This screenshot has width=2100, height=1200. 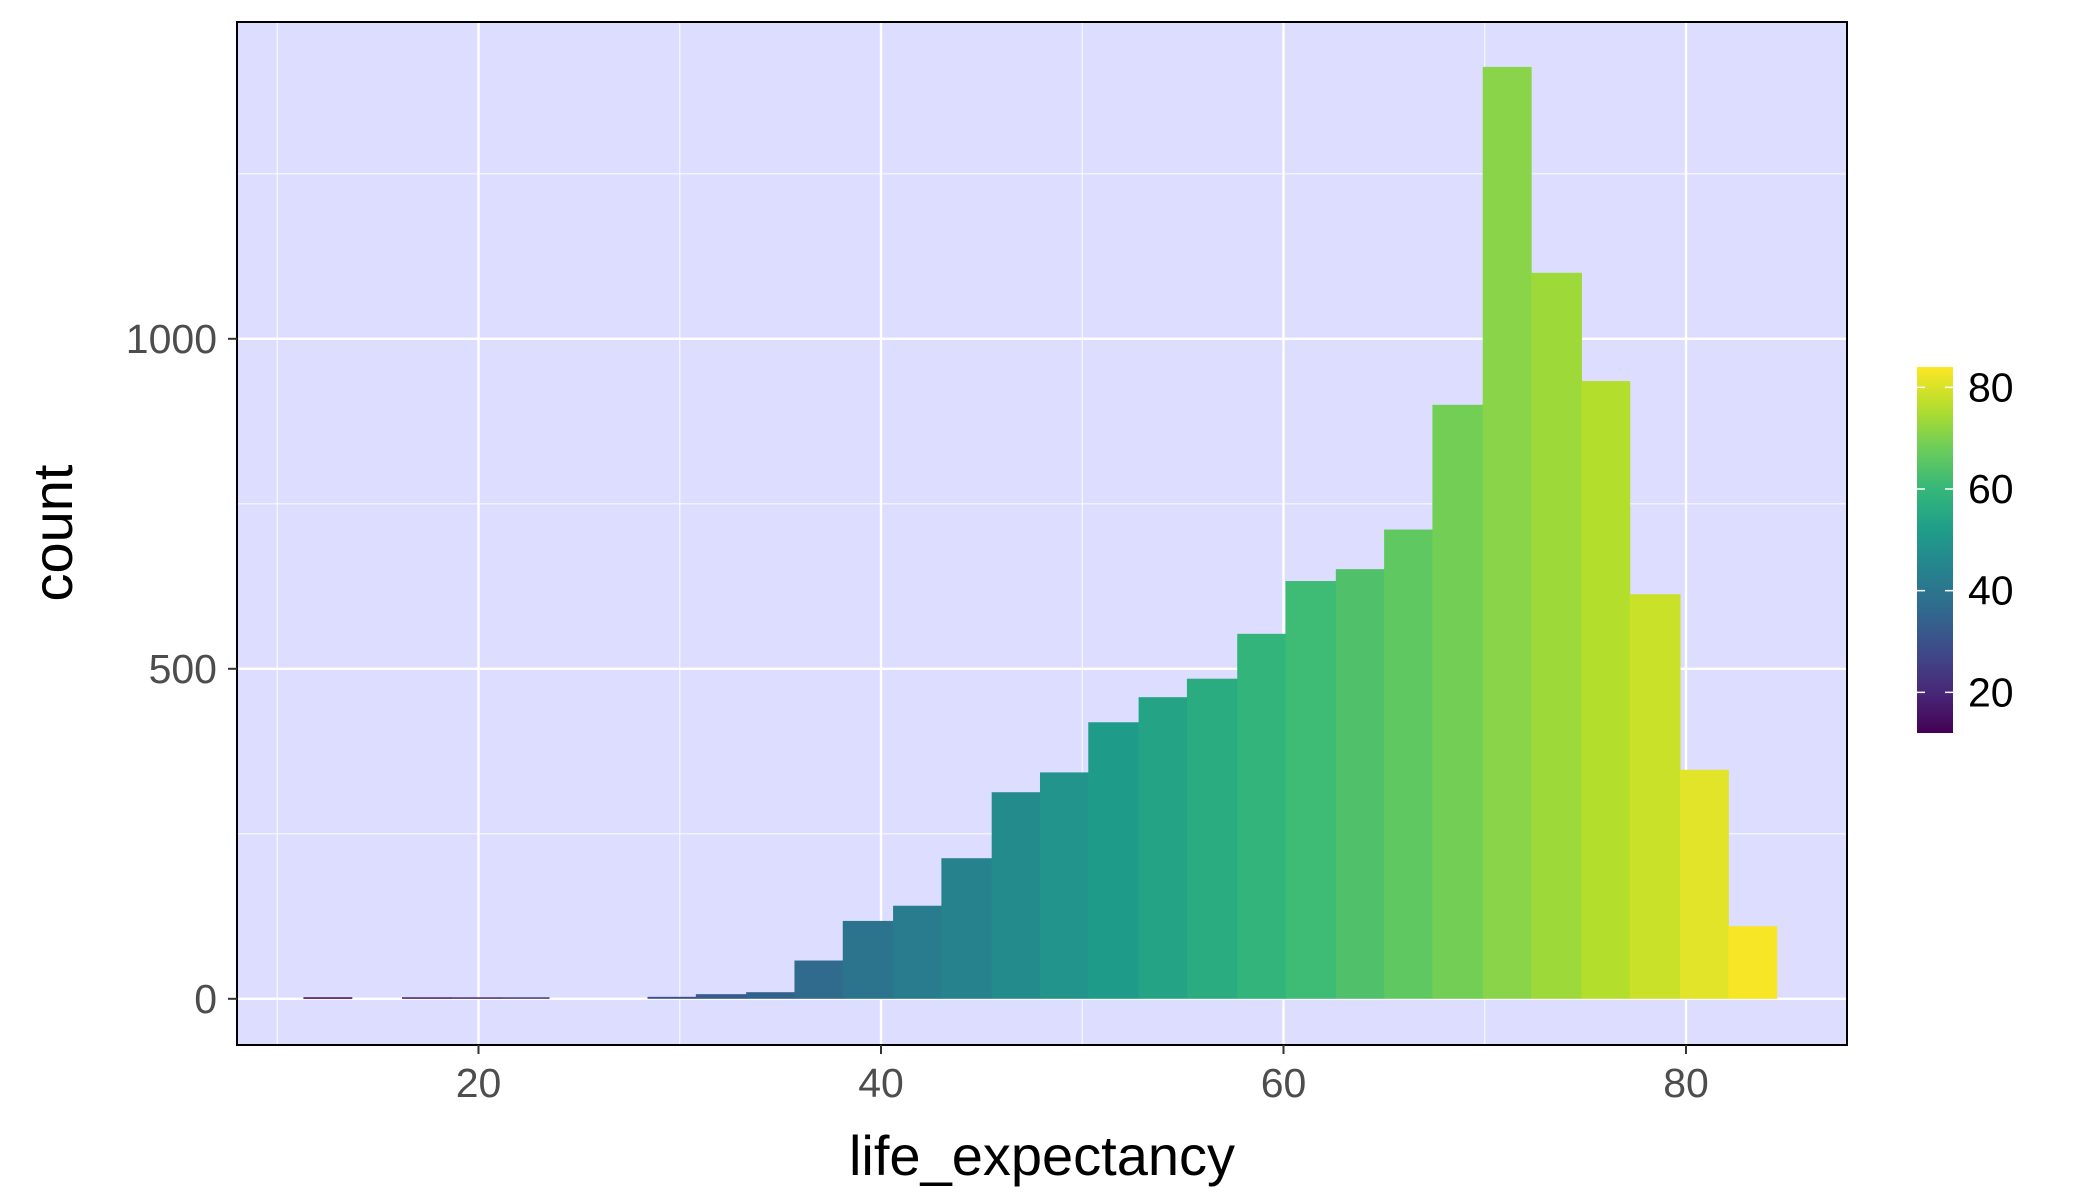 I want to click on x-tick-label: 20, so click(x=479, y=1083).